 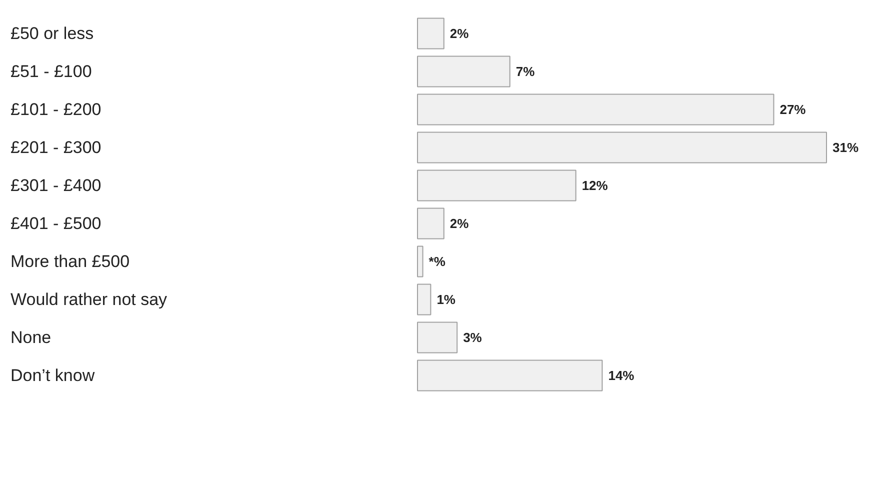 I want to click on y-tick-label: £50 or less, so click(x=52, y=33).